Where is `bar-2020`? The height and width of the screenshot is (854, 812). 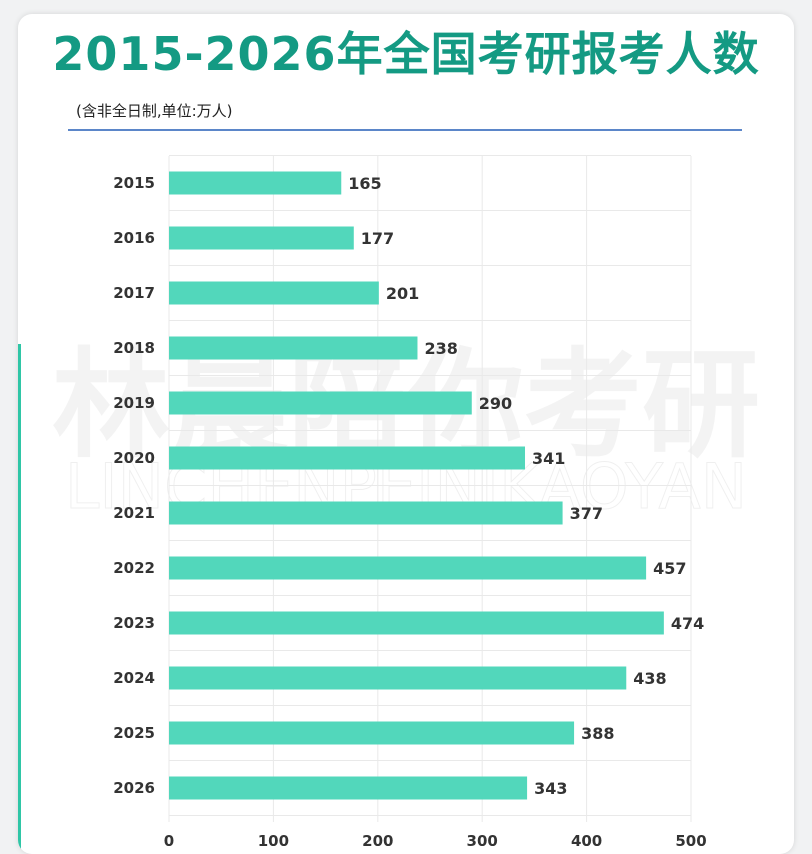
bar-2020 is located at coordinates (347, 458).